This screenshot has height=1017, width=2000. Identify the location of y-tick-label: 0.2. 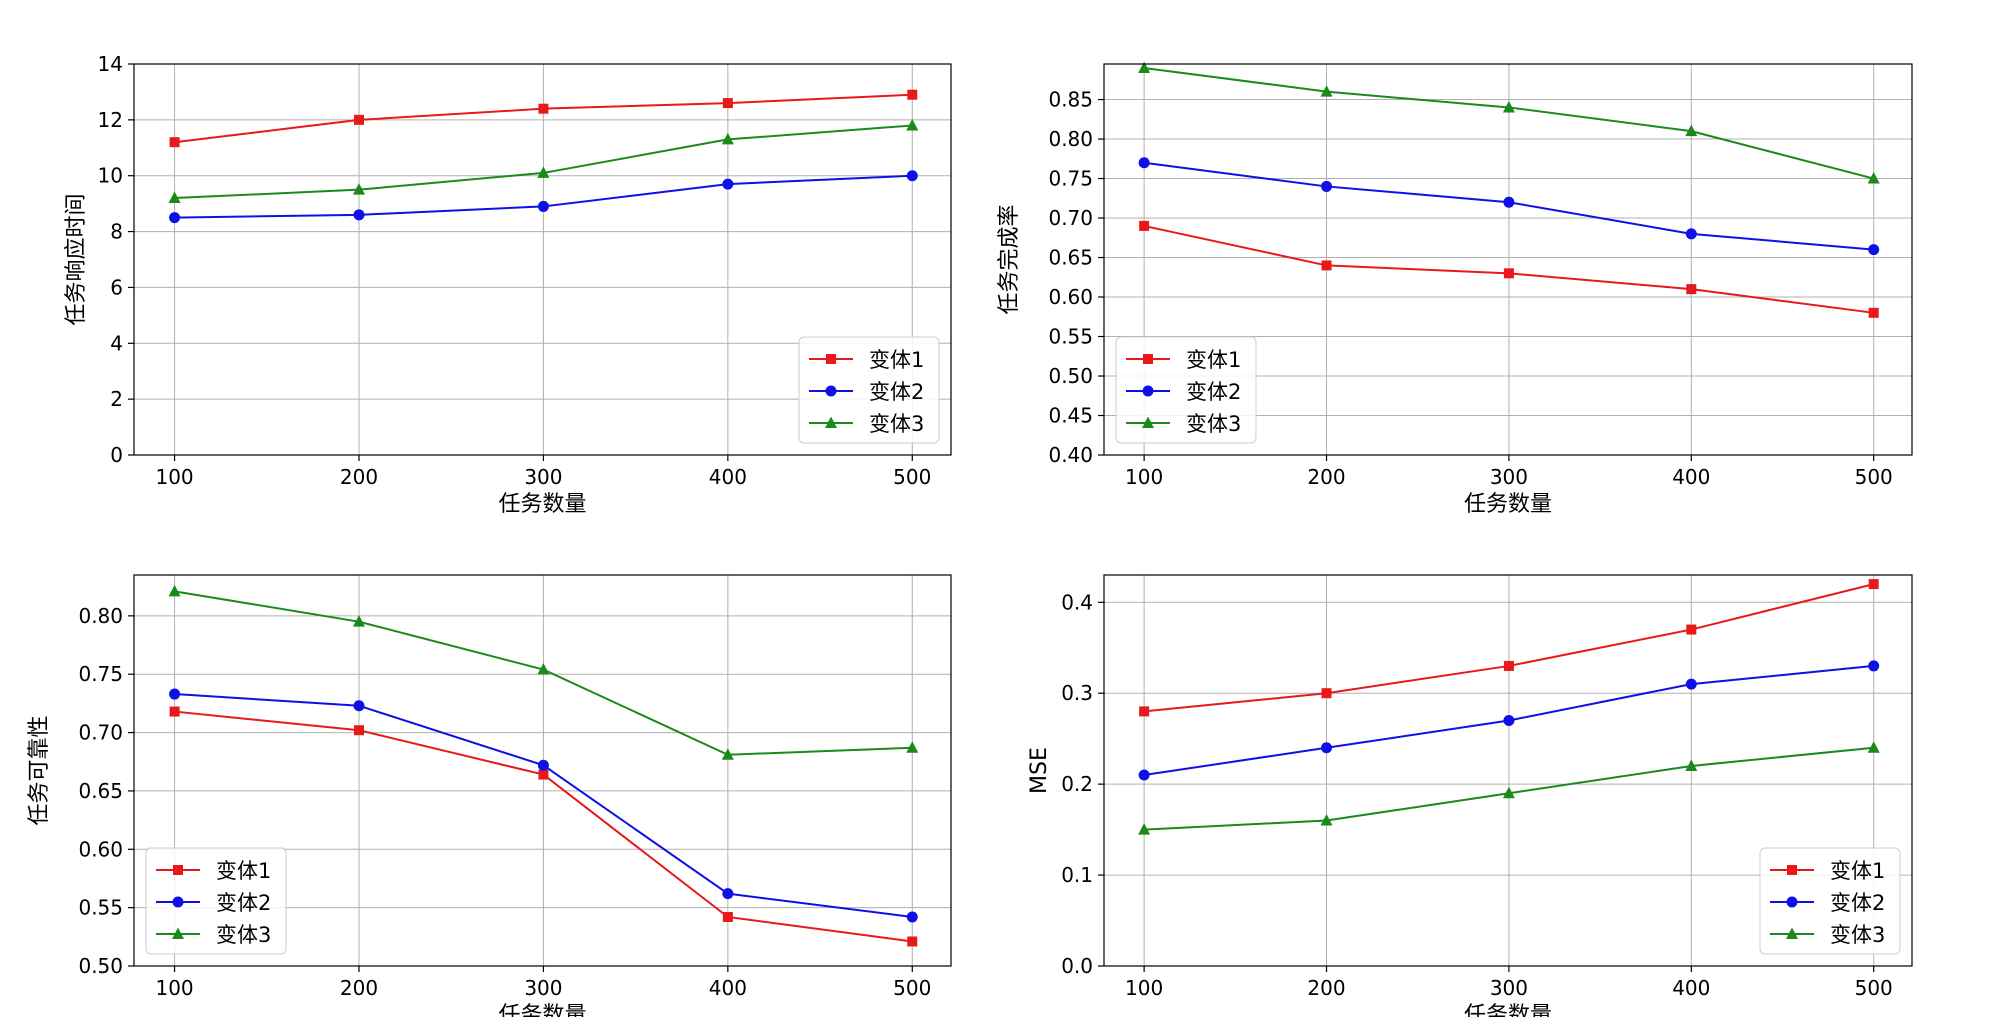
(1077, 784).